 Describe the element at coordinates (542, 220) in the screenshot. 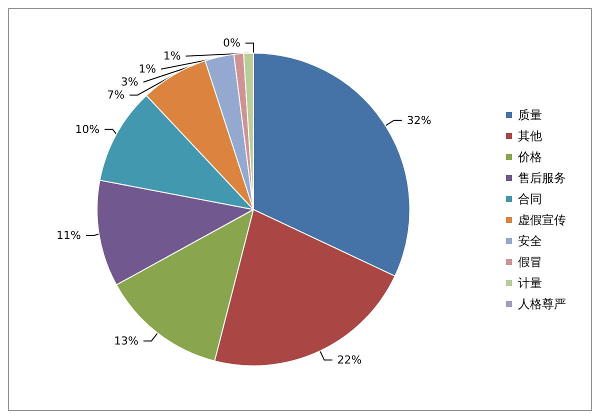

I see `legend-label: 虚假宣传` at that location.